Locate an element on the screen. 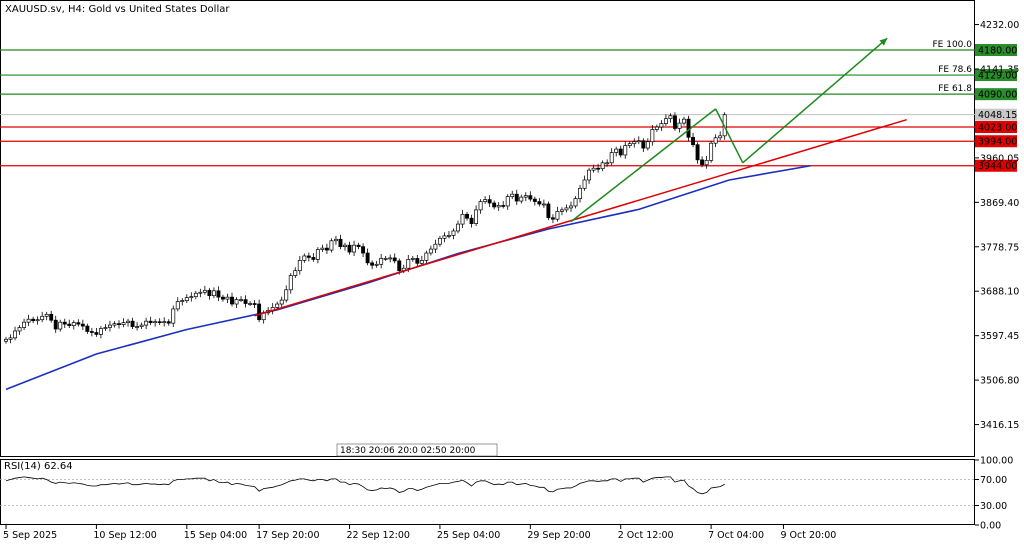  rsi-indicator: 100.00 70.00 30.00 0.00 is located at coordinates (506, 494).